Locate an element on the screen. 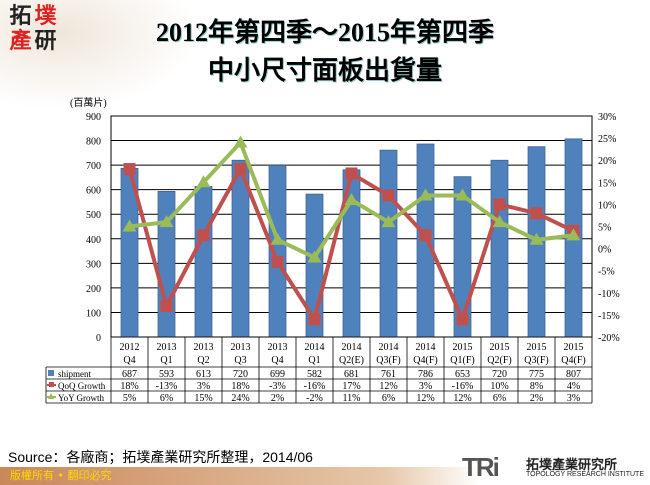 The width and height of the screenshot is (650, 485). table-cell: 18% is located at coordinates (129, 386).